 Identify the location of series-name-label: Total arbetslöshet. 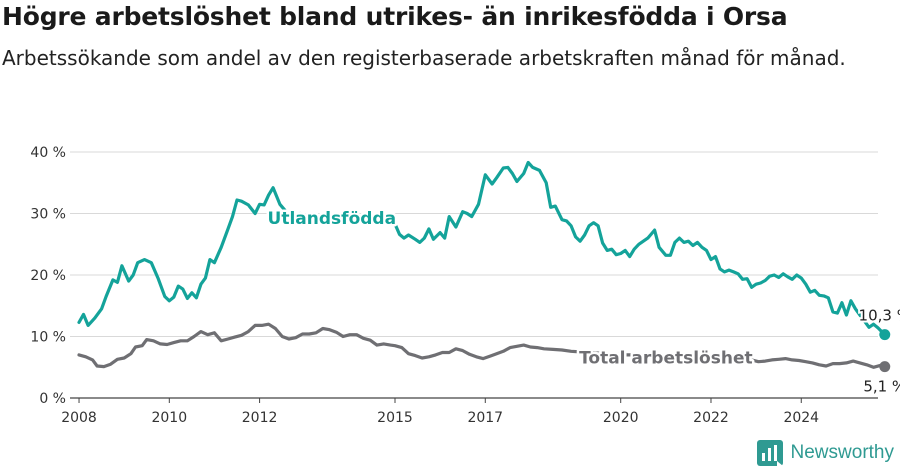
(666, 358).